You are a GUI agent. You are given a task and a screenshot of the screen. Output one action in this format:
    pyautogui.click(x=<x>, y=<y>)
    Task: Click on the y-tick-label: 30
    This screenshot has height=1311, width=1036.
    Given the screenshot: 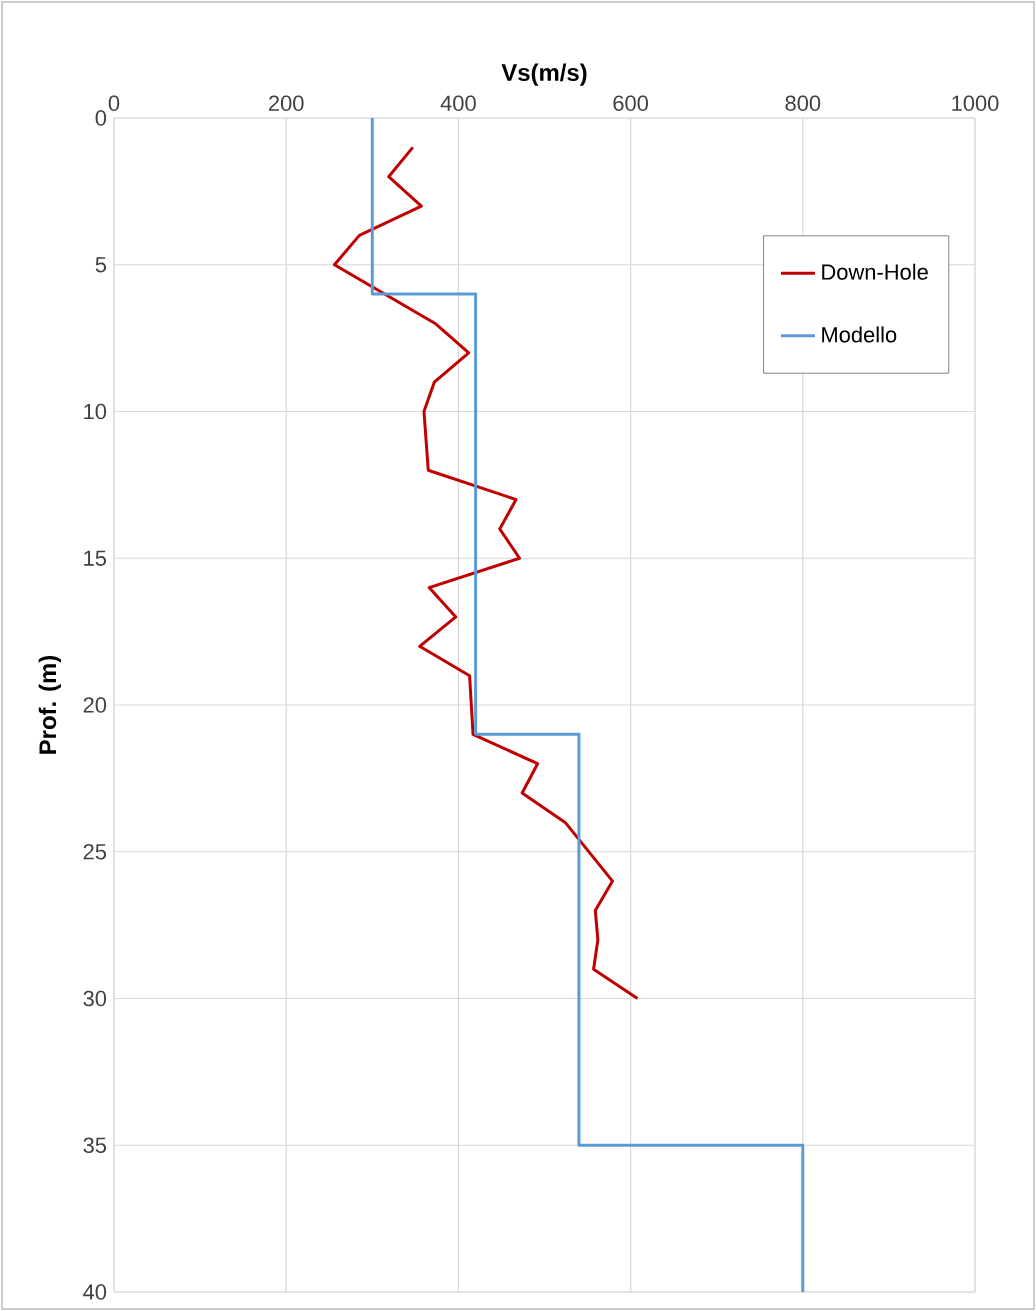 What is the action you would take?
    pyautogui.click(x=95, y=998)
    